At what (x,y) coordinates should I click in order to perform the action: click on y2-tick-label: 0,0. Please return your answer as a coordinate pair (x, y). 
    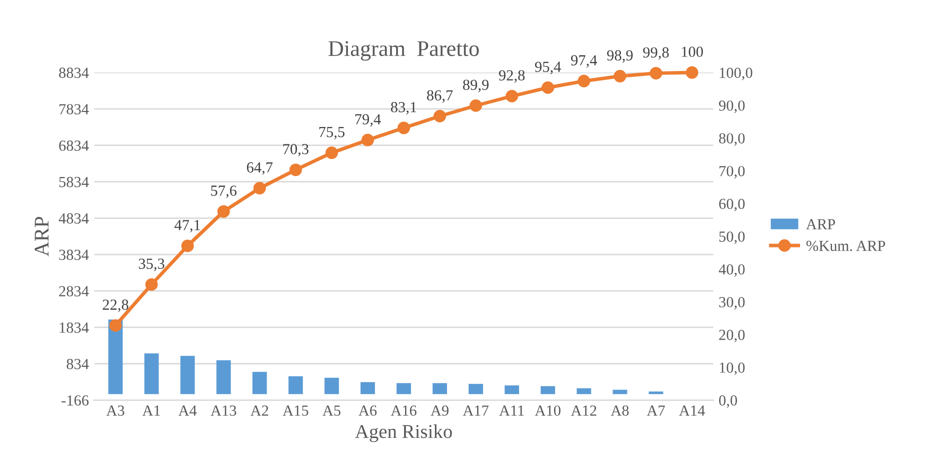
    Looking at the image, I should click on (728, 401).